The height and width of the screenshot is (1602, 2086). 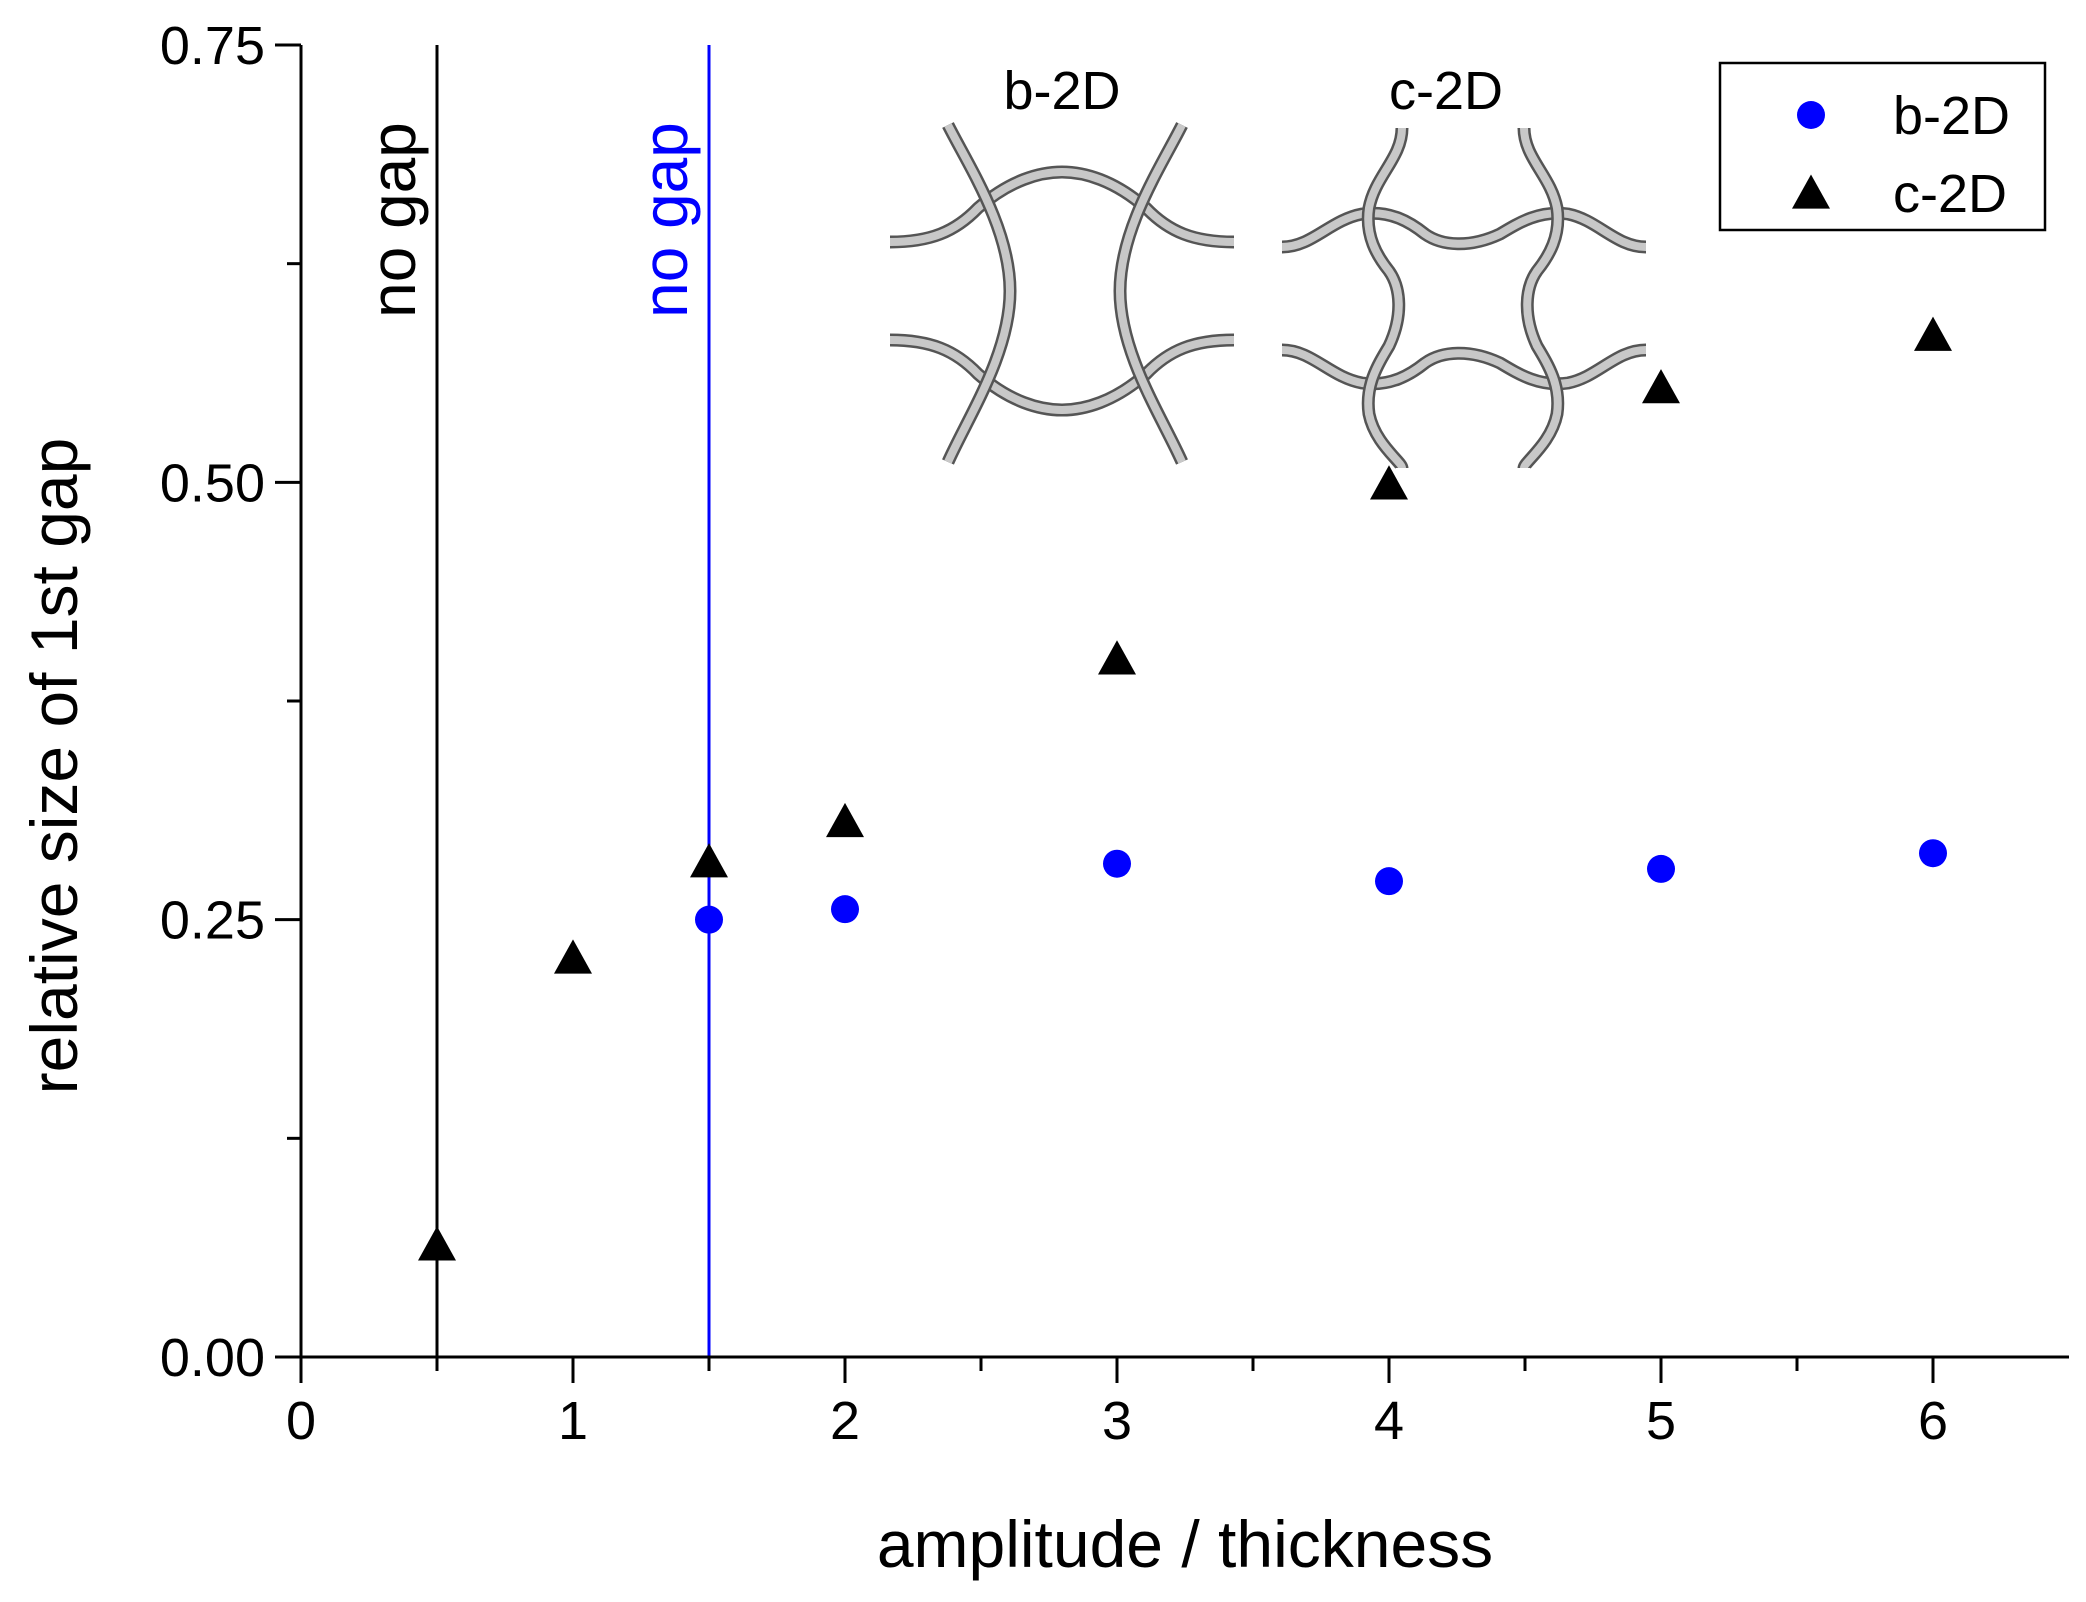 I want to click on y-tick-label: 0.00, so click(x=212, y=1358).